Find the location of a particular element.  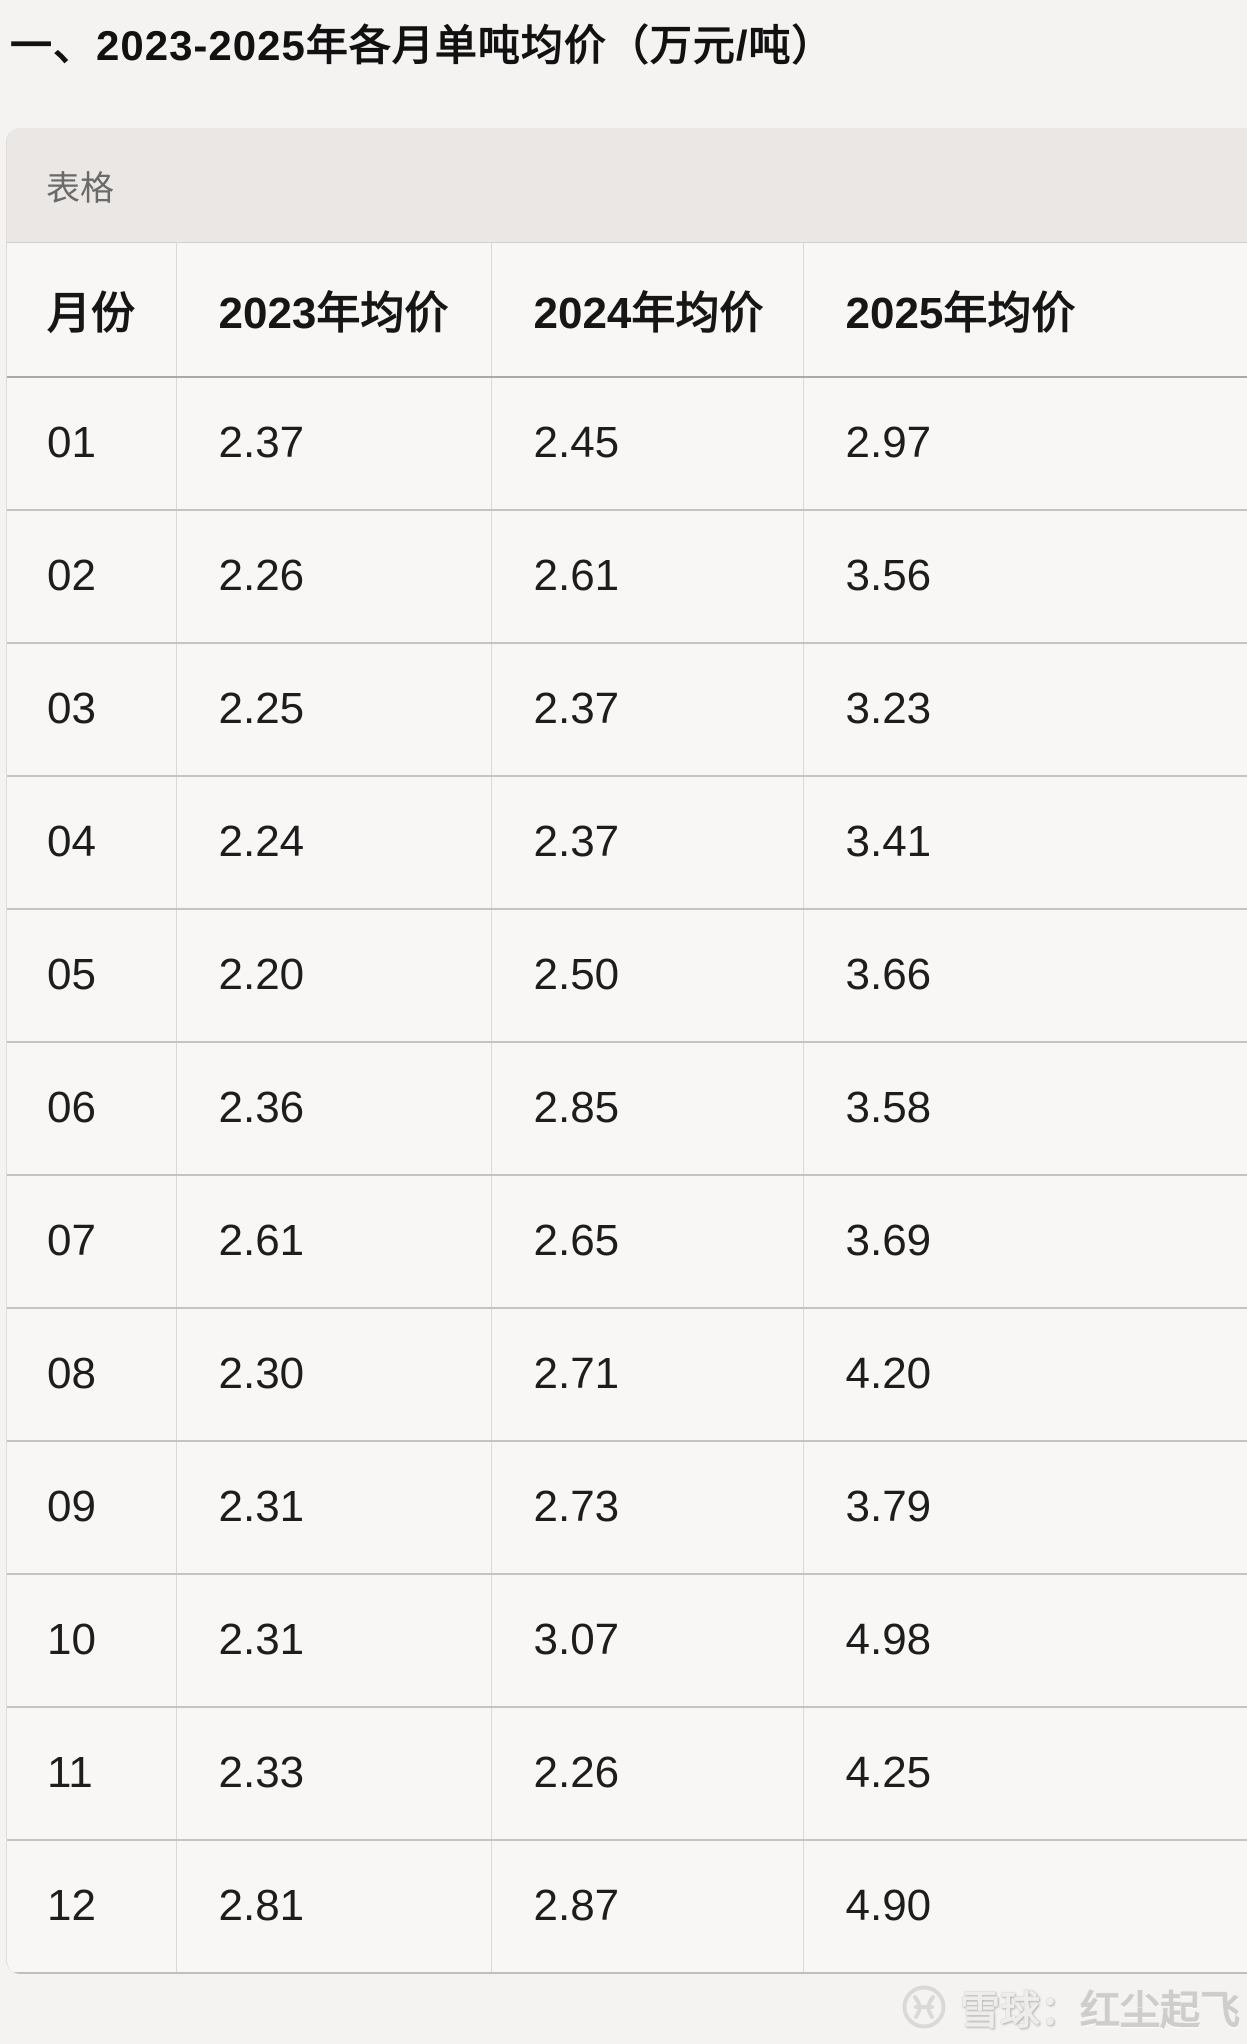

month-cell: 12 is located at coordinates (92, 1906).